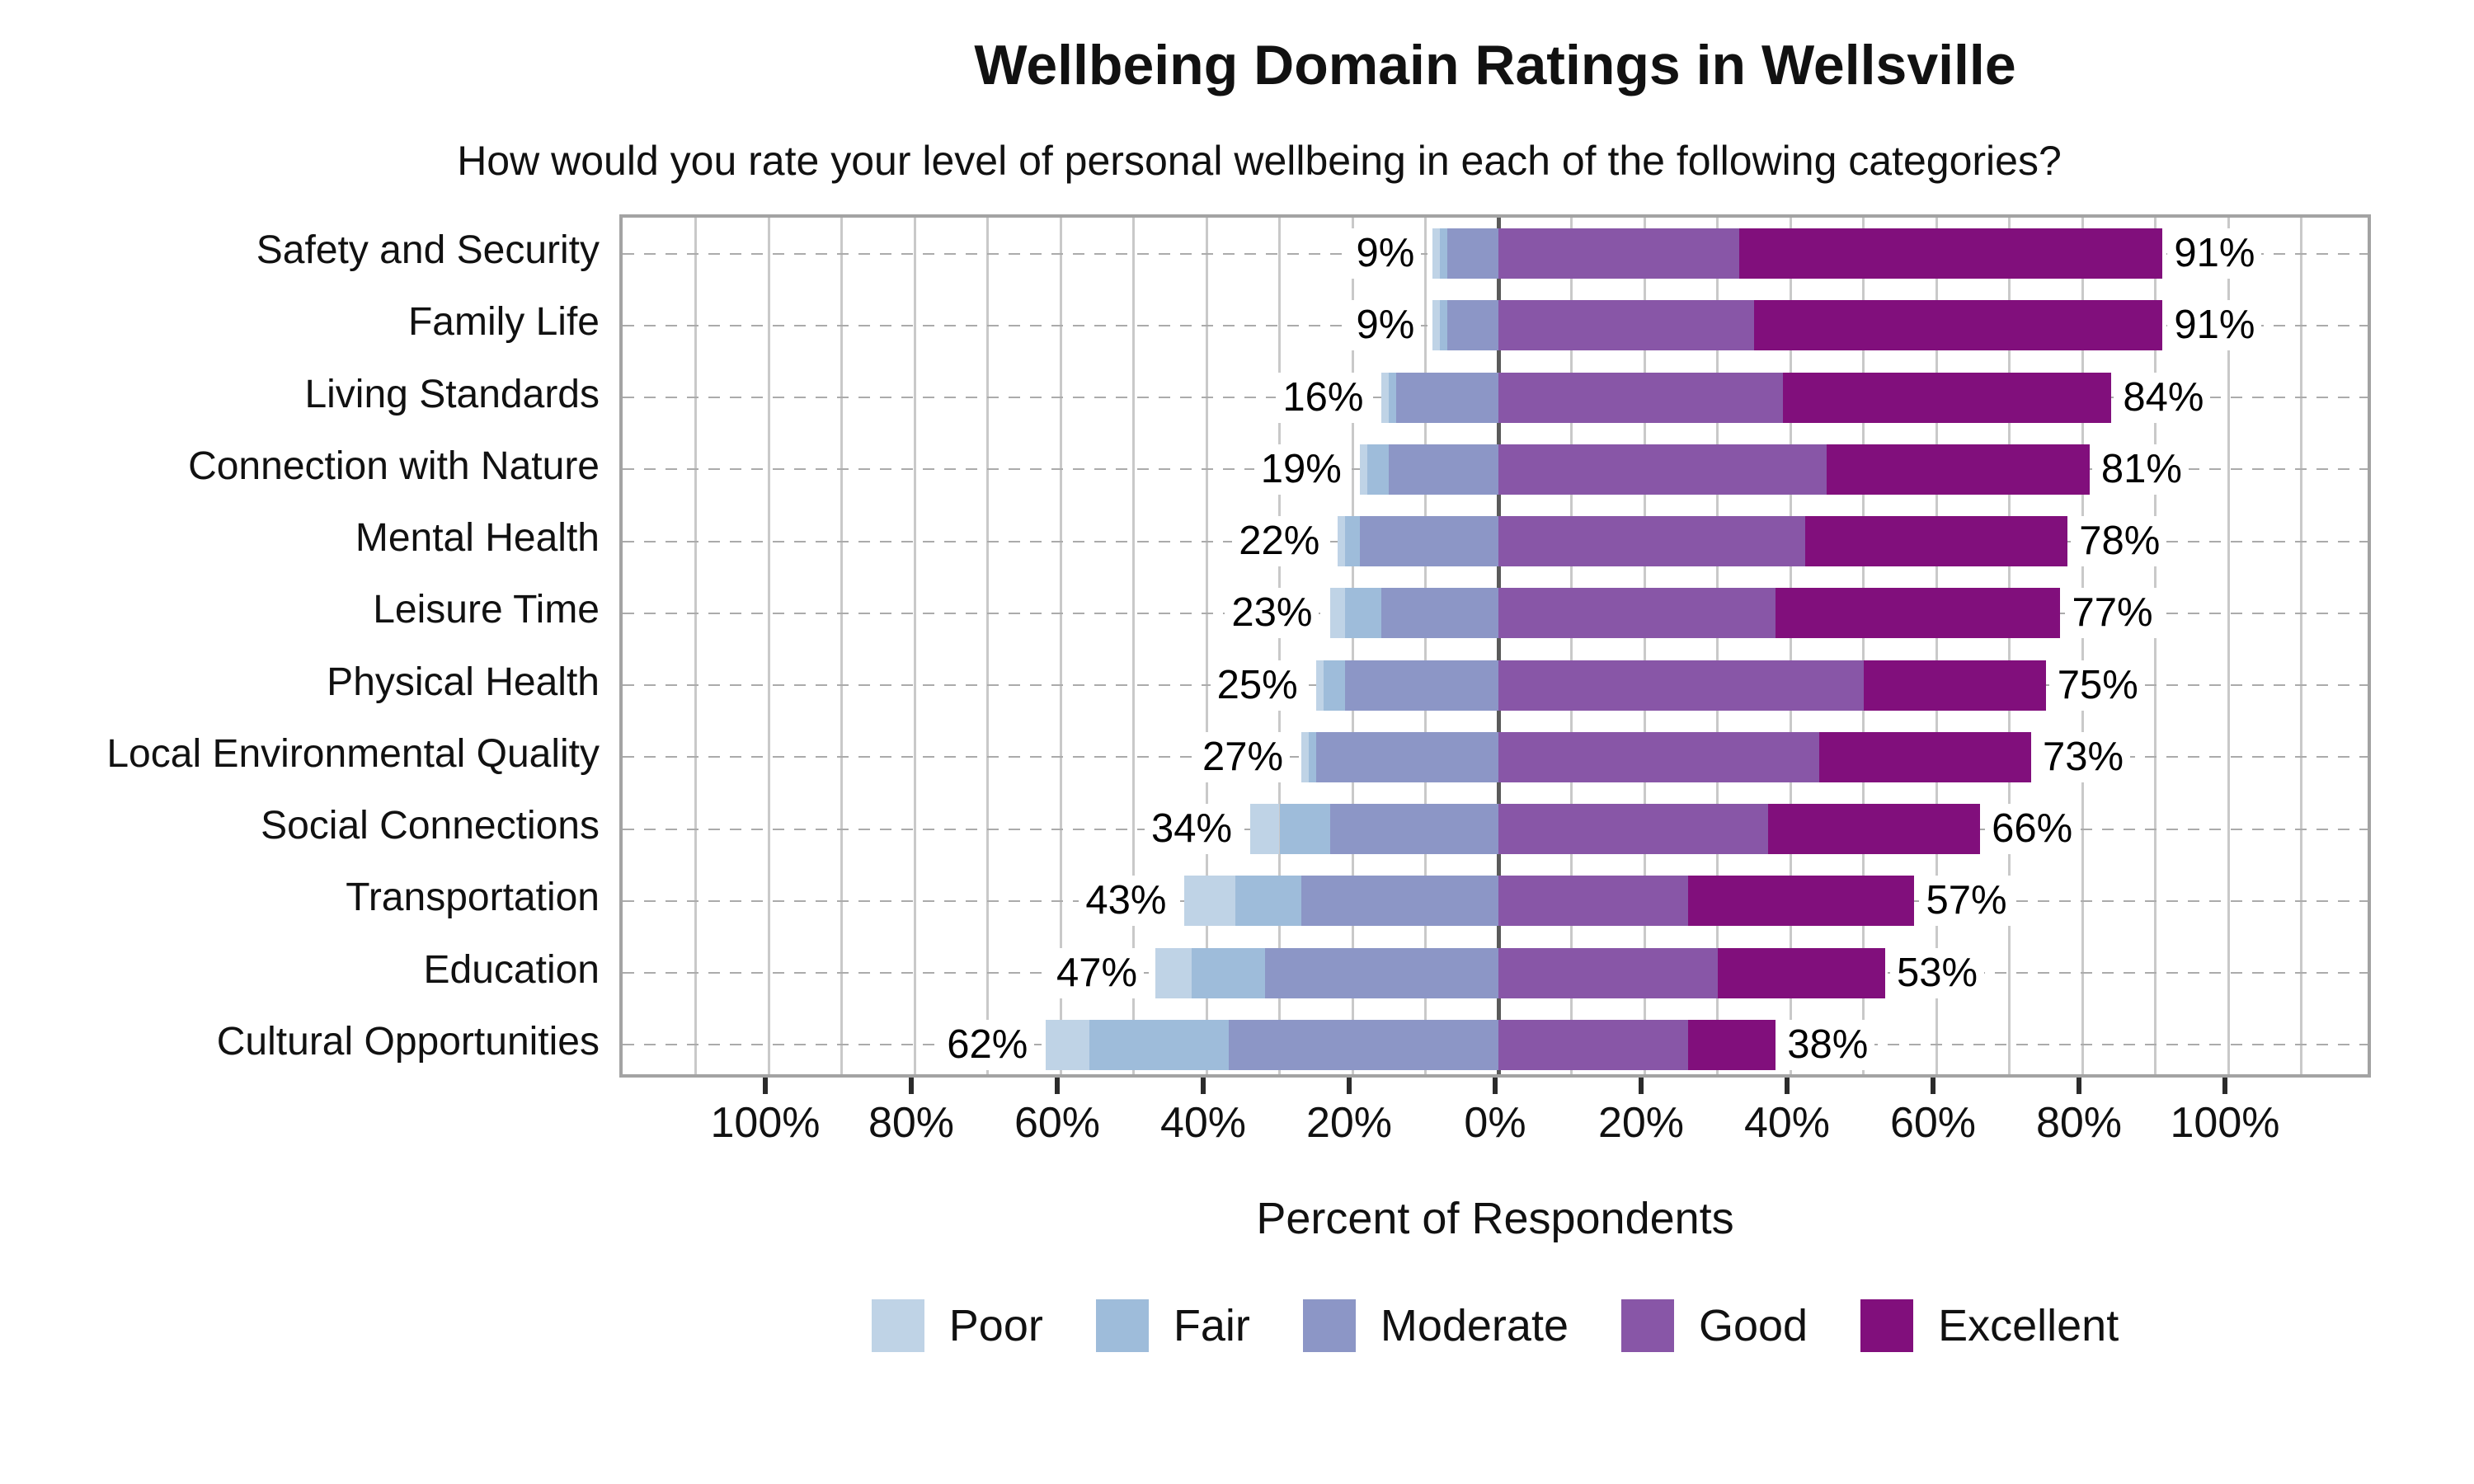 The width and height of the screenshot is (2474, 1484). I want to click on bar-left-total-label: 34%, so click(1192, 829).